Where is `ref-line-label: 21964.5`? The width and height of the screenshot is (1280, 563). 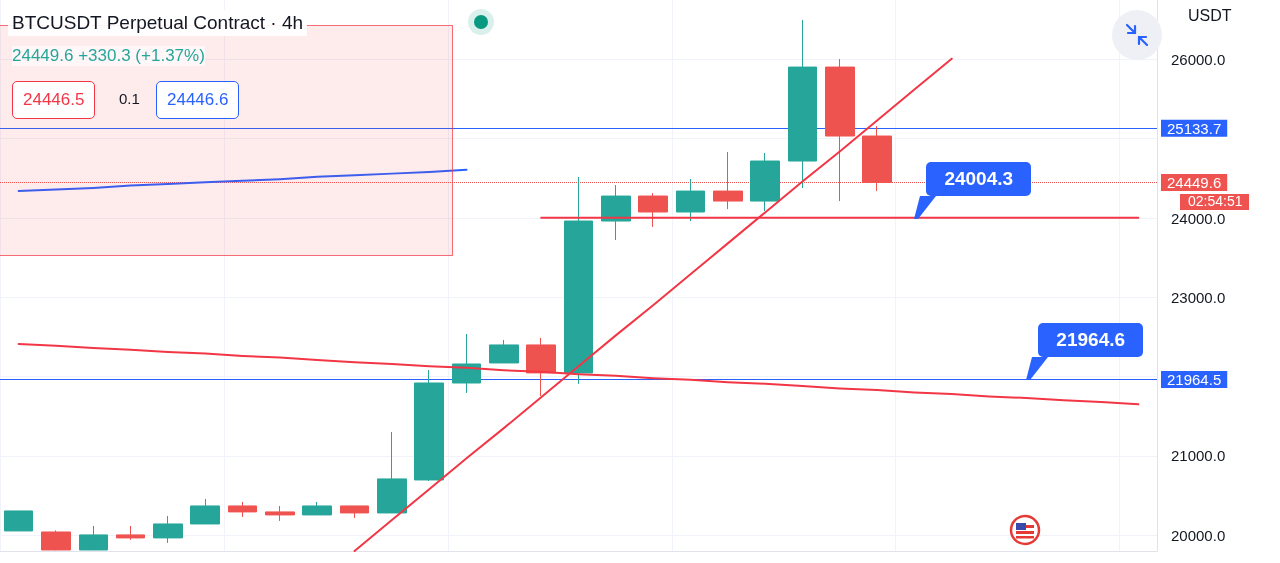 ref-line-label: 21964.5 is located at coordinates (1194, 379).